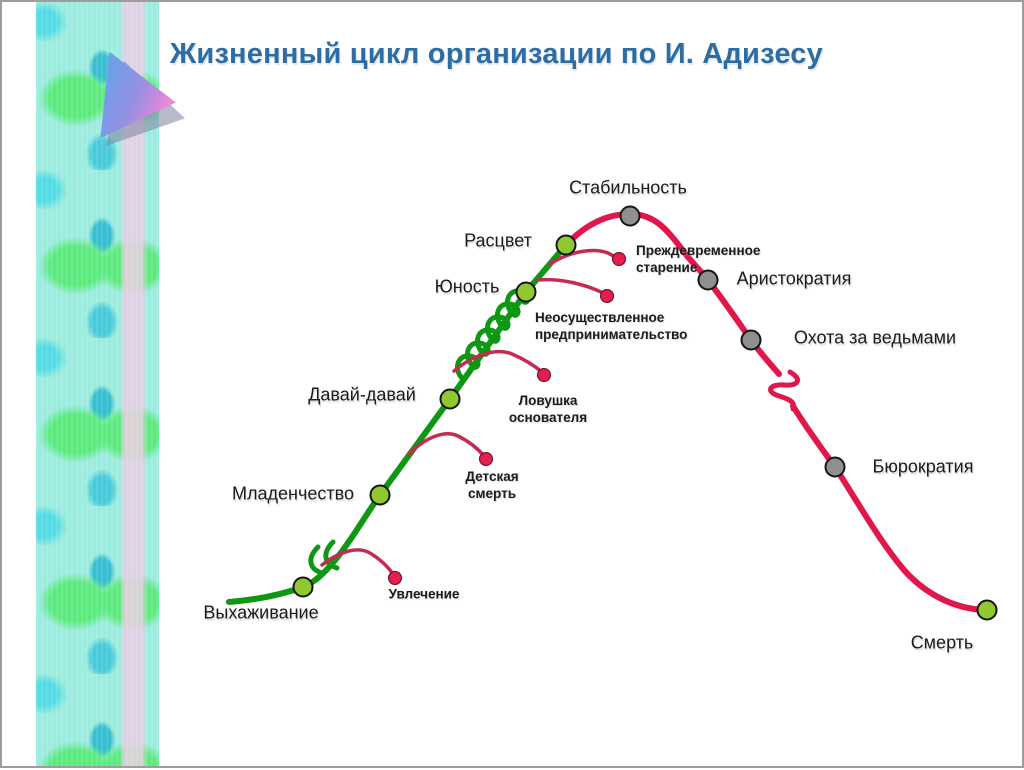 The height and width of the screenshot is (770, 1024). What do you see at coordinates (380, 495) in the screenshot?
I see `stage-dot-mladenchestvo` at bounding box center [380, 495].